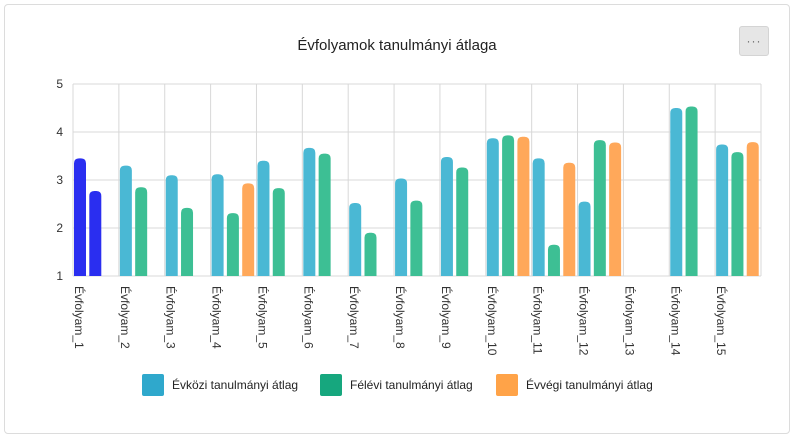 This screenshot has width=798, height=442. What do you see at coordinates (125, 317) in the screenshot?
I see `x-tick-label: Évfolyam_2` at bounding box center [125, 317].